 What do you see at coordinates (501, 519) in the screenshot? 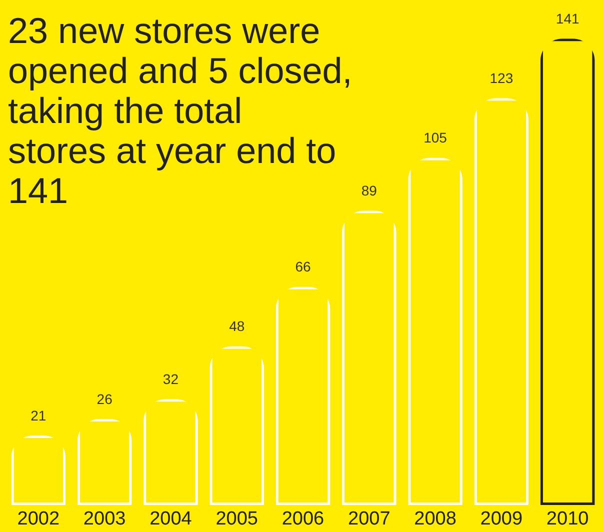
I see `x-tick-label: 2009` at bounding box center [501, 519].